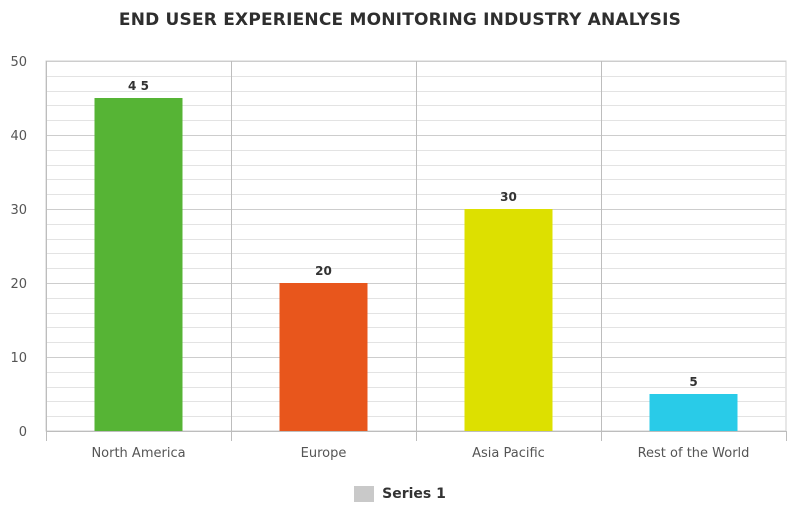  I want to click on x-tick-label: Asia Pacific, so click(508, 453).